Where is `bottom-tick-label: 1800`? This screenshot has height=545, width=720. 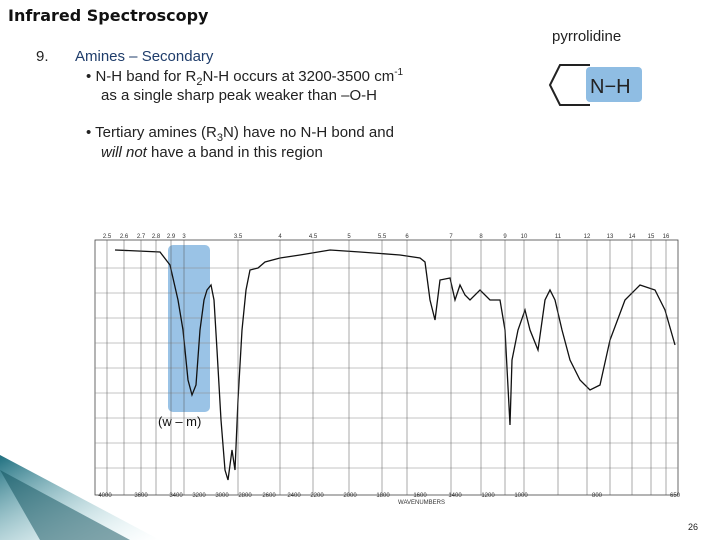 bottom-tick-label: 1800 is located at coordinates (383, 496).